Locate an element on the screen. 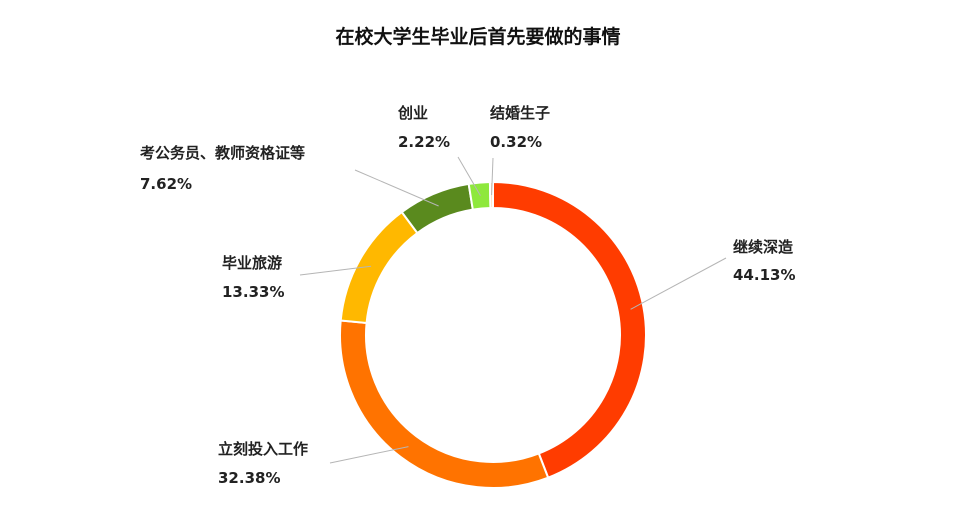 The height and width of the screenshot is (516, 957). slice-value-2: 13.33% is located at coordinates (253, 292).